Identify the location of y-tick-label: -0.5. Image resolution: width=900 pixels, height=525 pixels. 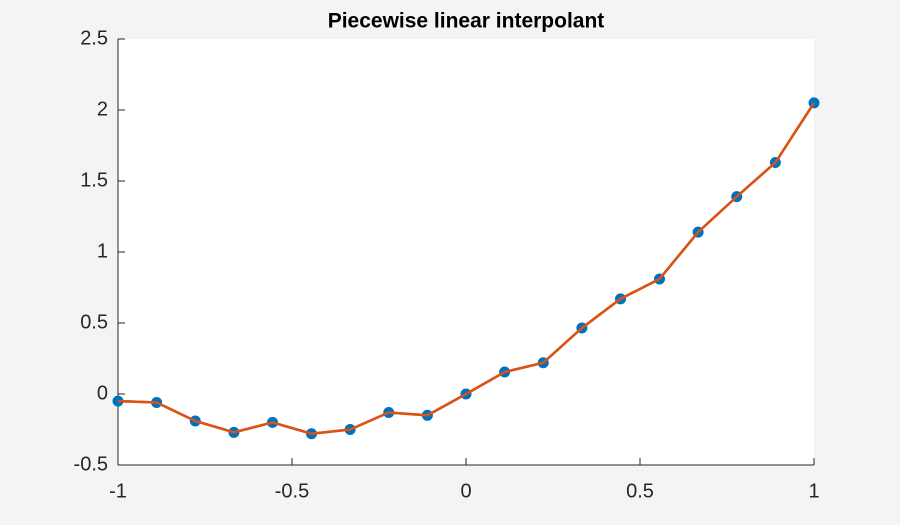
(91, 464).